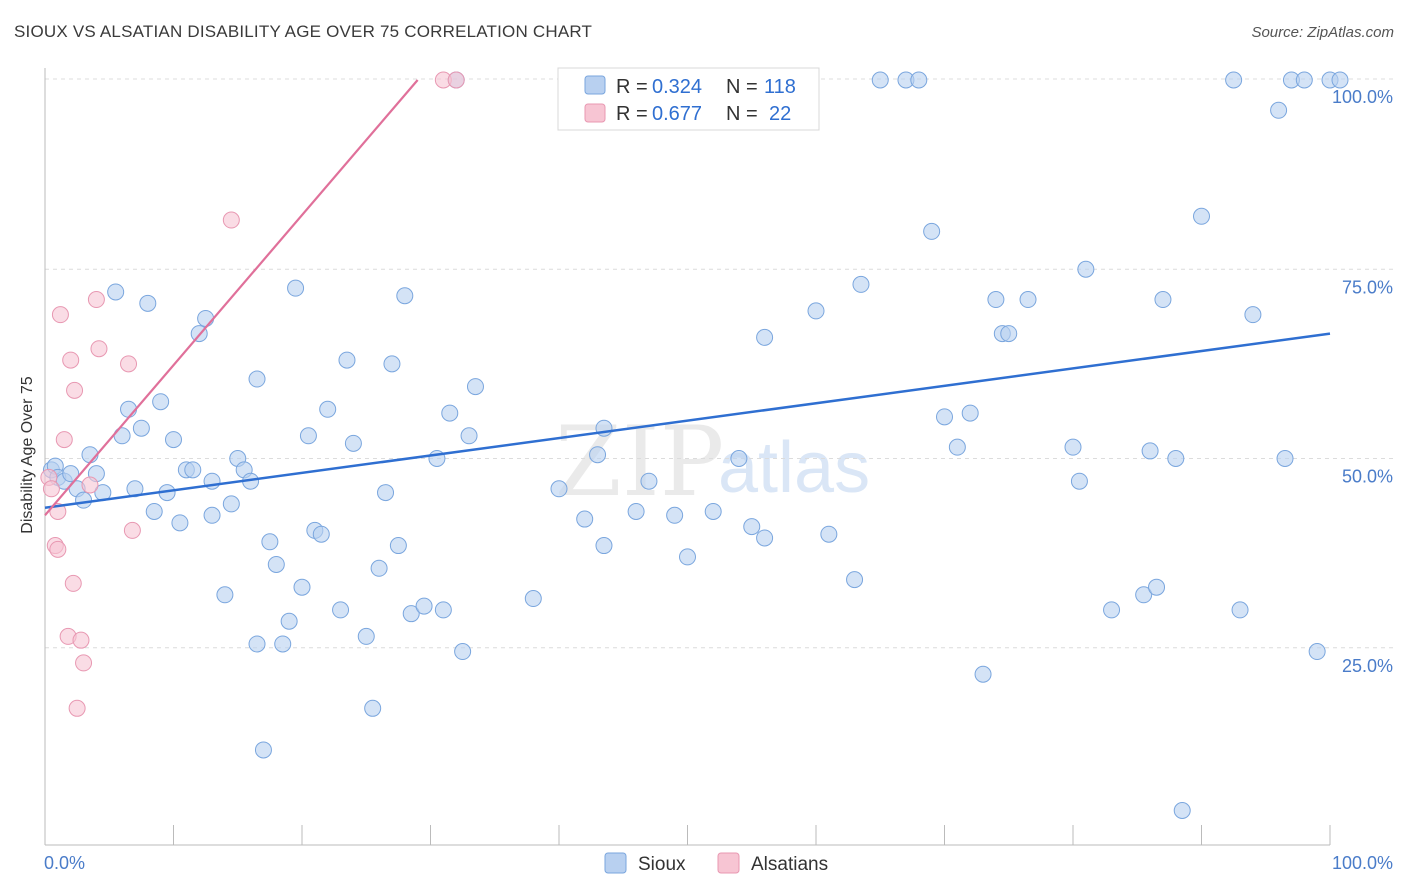 The width and height of the screenshot is (1406, 892). What do you see at coordinates (794, 468) in the screenshot?
I see `watermark-atlas: atlas` at bounding box center [794, 468].